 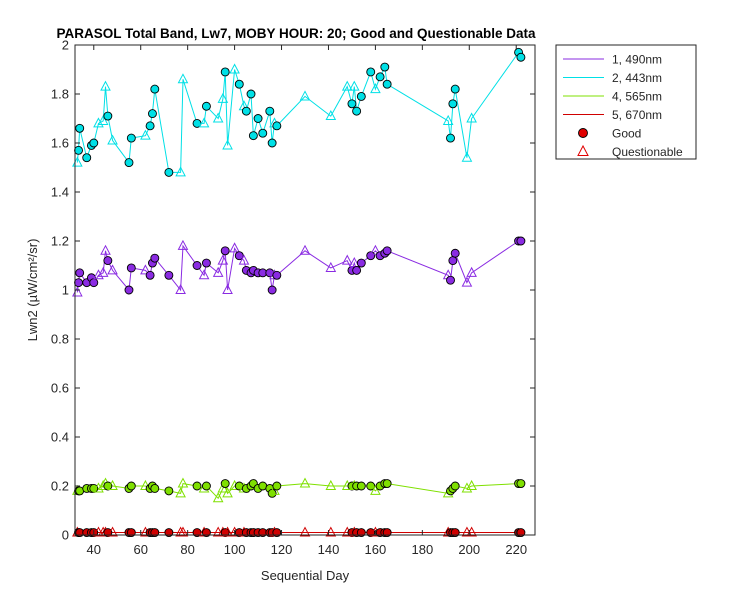 What do you see at coordinates (626, 134) in the screenshot?
I see `legend-label: Good` at bounding box center [626, 134].